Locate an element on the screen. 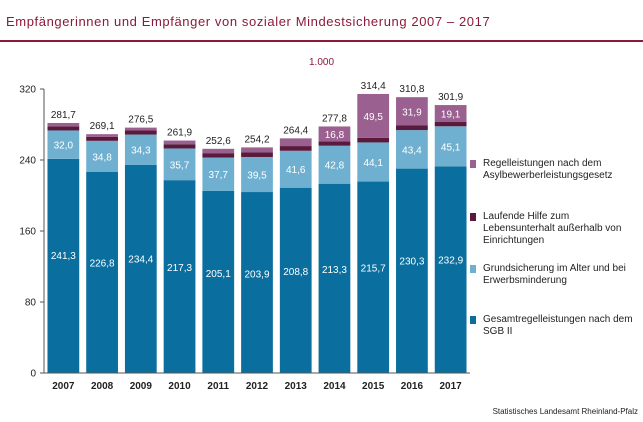  data-label: 39,5 is located at coordinates (257, 176).